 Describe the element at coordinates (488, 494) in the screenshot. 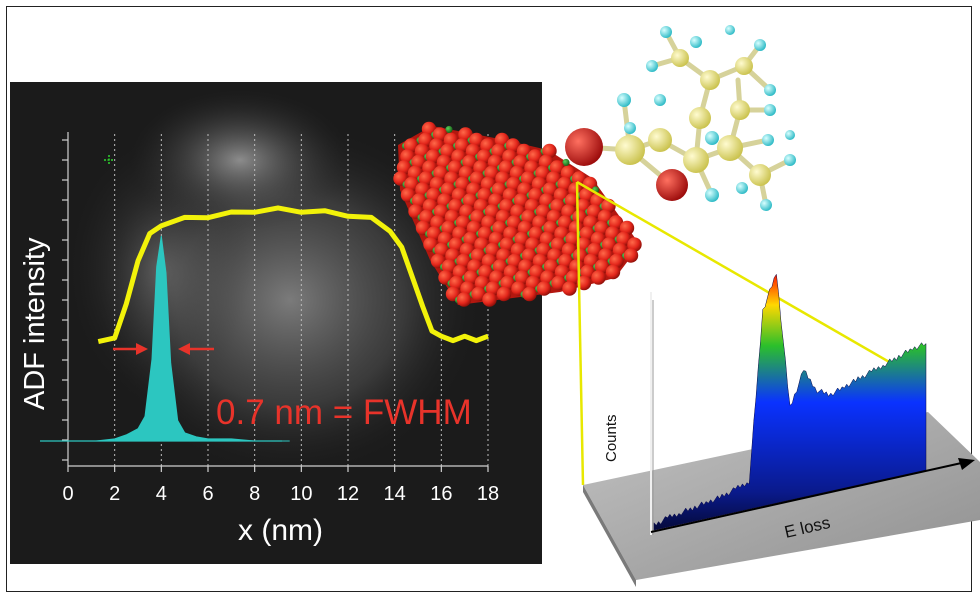

I see `adf-x-tick-label: 18` at that location.